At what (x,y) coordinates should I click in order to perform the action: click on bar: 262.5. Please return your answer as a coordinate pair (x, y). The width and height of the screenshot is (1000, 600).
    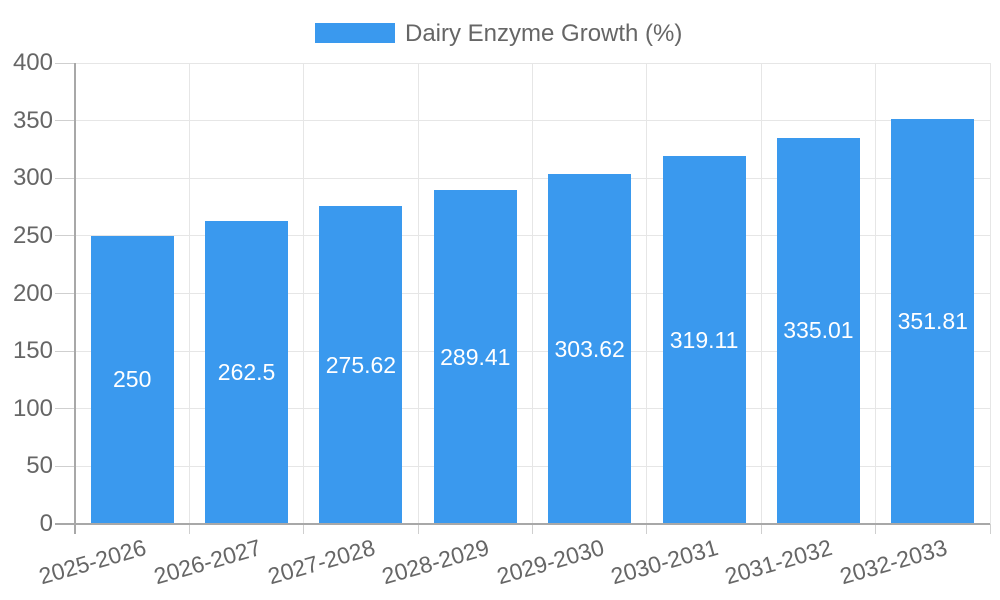
    Looking at the image, I should click on (247, 372).